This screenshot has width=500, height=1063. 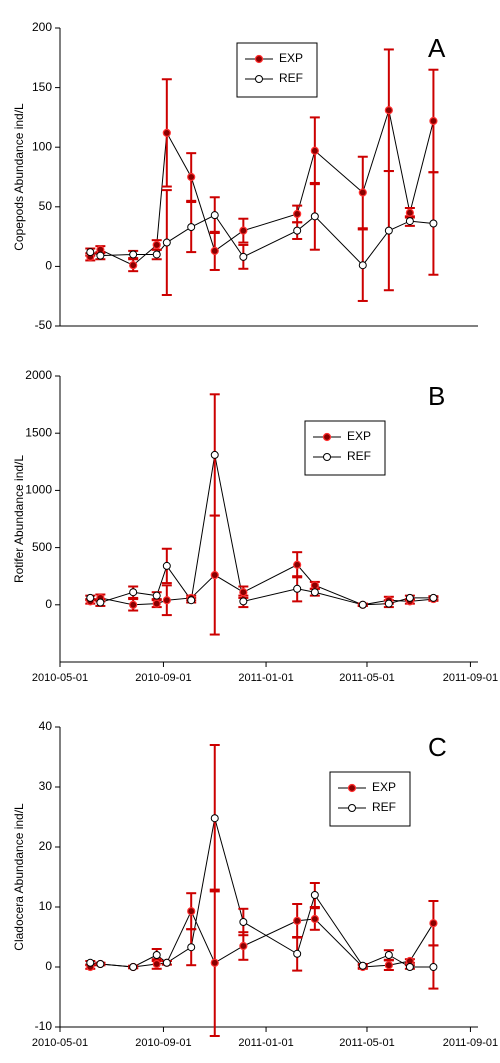 What do you see at coordinates (46, 726) in the screenshot?
I see `y-tick-label: 40` at bounding box center [46, 726].